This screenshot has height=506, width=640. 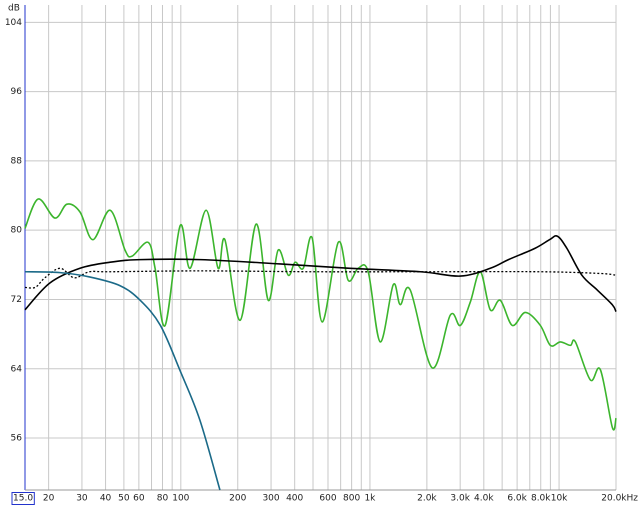 What do you see at coordinates (106, 499) in the screenshot?
I see `x-tick-label: 40` at bounding box center [106, 499].